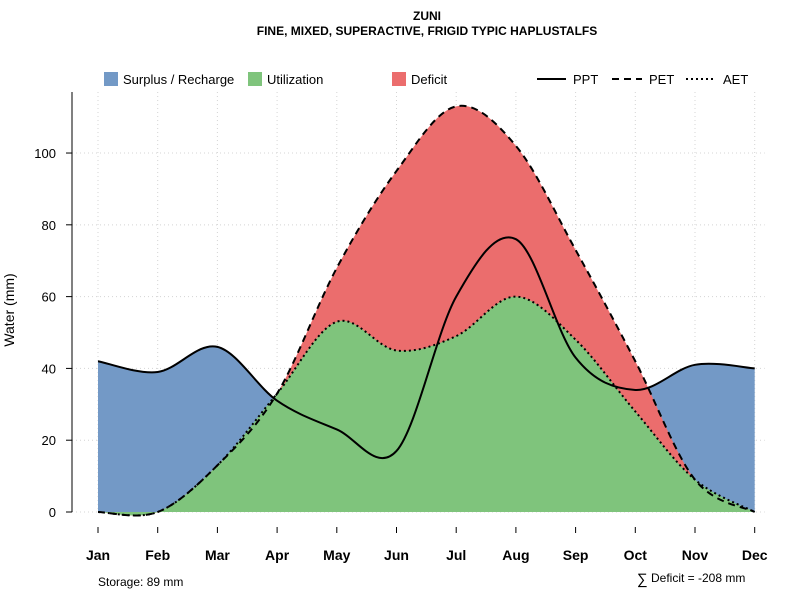  Describe the element at coordinates (636, 555) in the screenshot. I see `x-tick-label: Oct` at that location.